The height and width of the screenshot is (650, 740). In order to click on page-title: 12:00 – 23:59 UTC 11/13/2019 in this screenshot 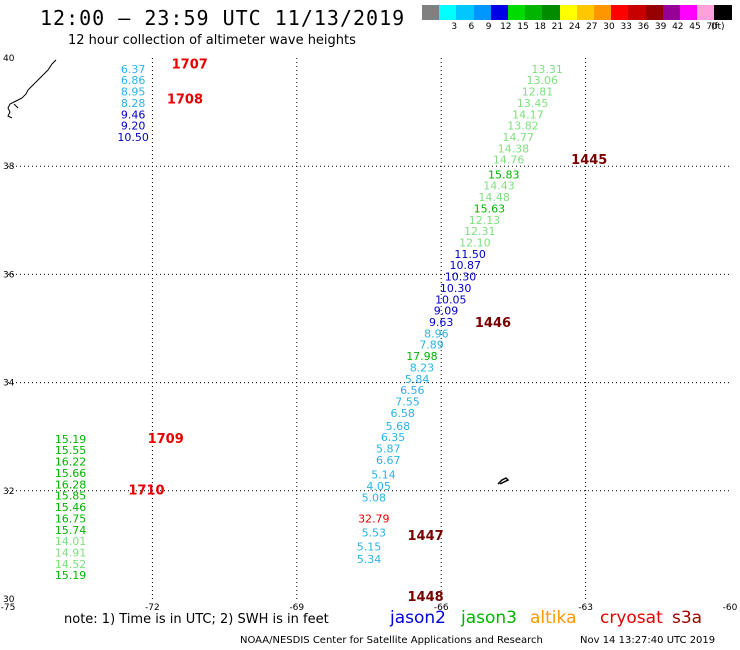, I will do `click(223, 18)`.